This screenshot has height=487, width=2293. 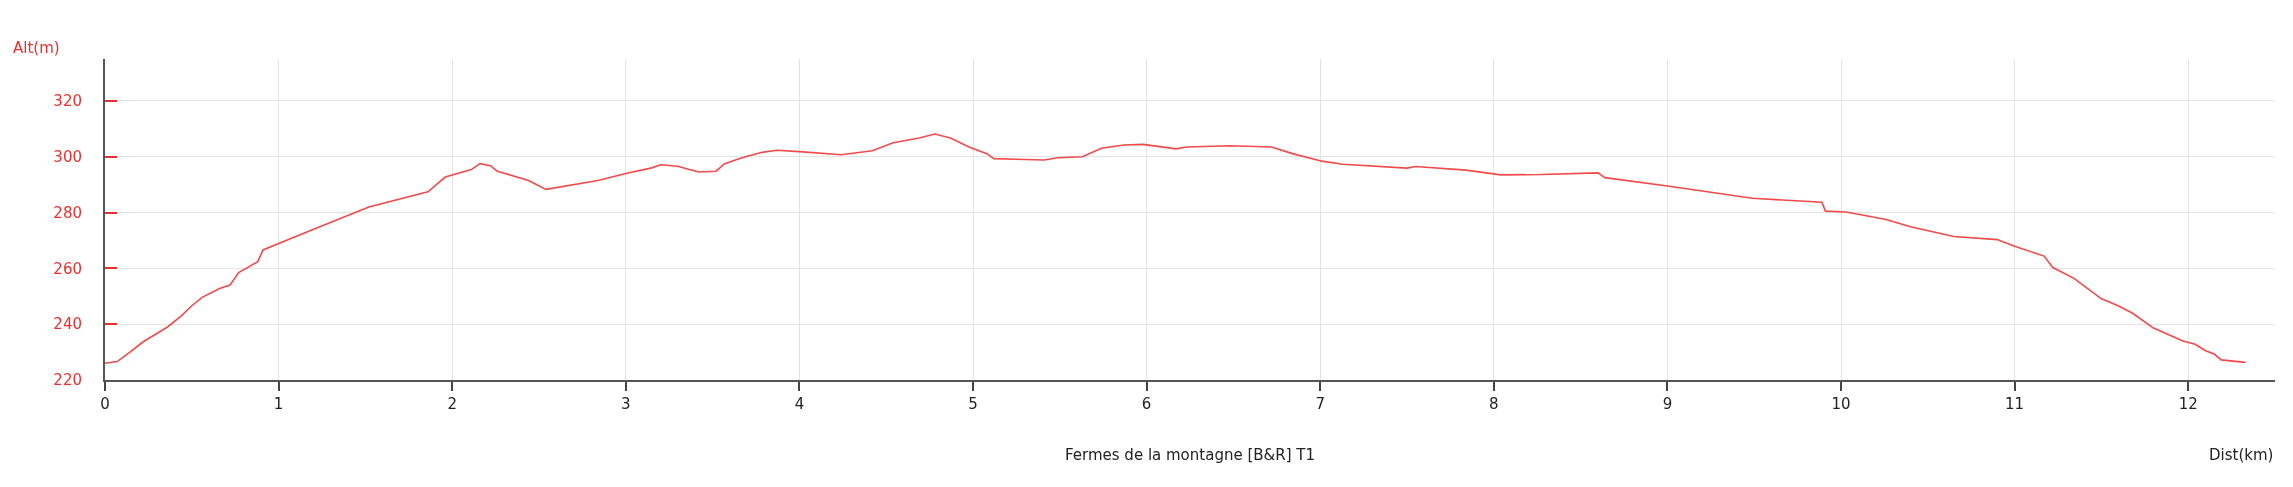 I want to click on x-tick-label: 11, so click(x=2015, y=404).